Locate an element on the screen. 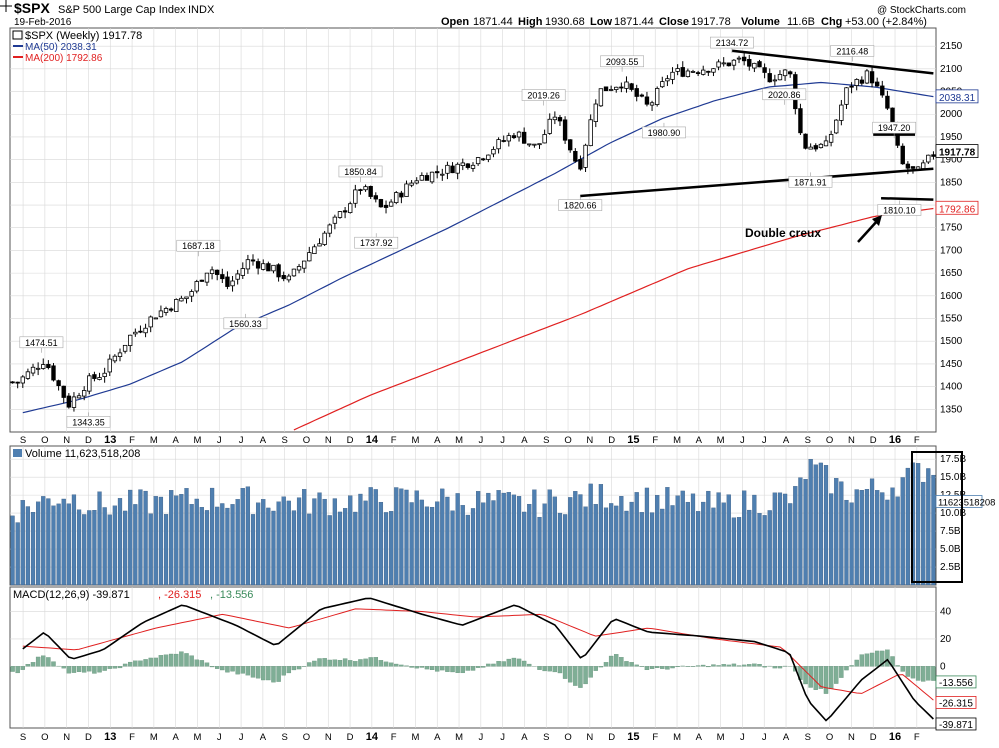 The width and height of the screenshot is (999, 748). price-legend-main: $SPX (Weekly) 1917.78 is located at coordinates (83, 36).